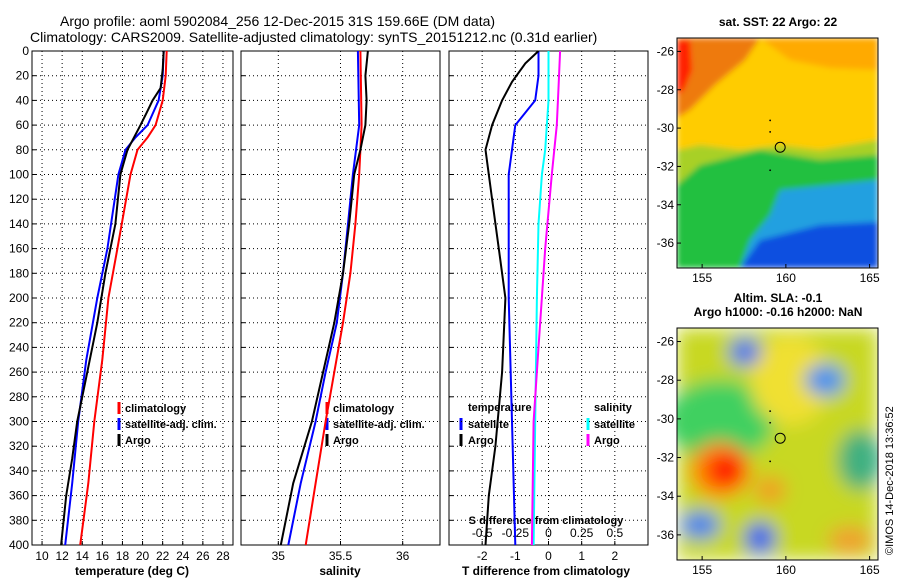  Describe the element at coordinates (403, 556) in the screenshot. I see `x-tick-label: 36` at that location.